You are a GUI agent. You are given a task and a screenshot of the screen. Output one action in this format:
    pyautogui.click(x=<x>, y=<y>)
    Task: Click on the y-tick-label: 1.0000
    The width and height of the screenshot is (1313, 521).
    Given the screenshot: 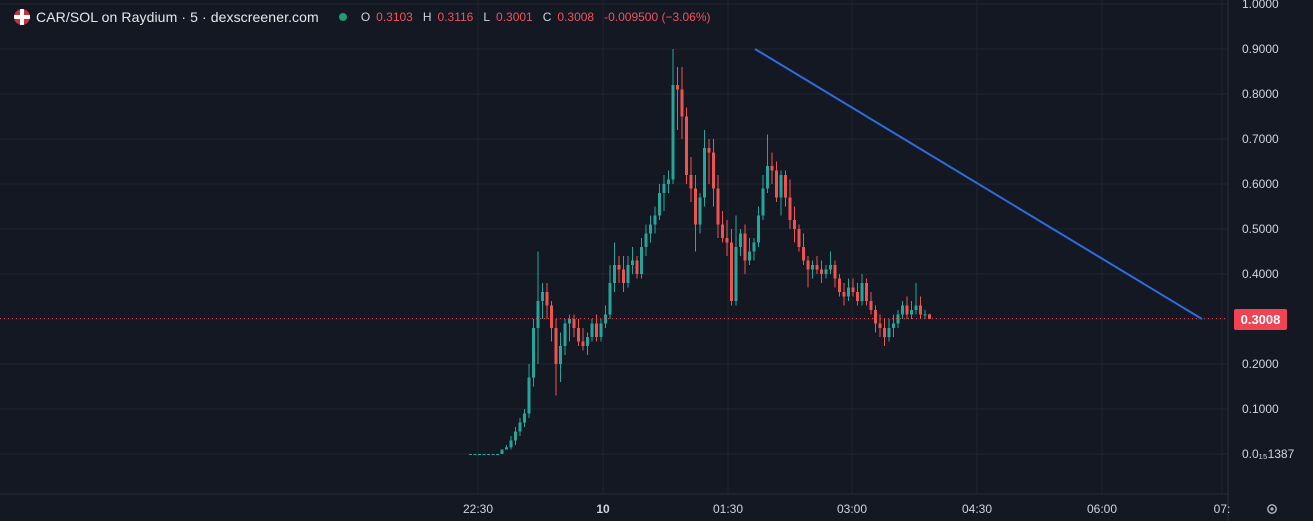 What is the action you would take?
    pyautogui.click(x=1260, y=5)
    